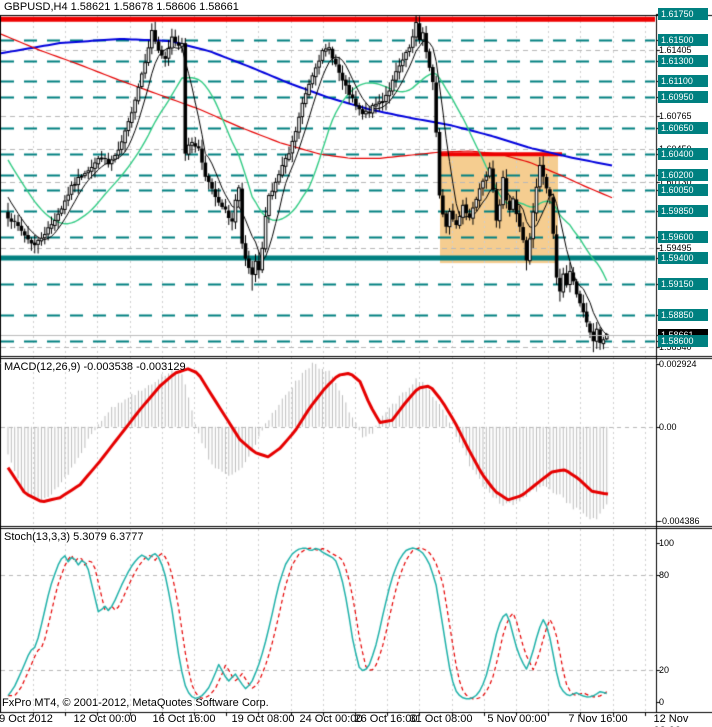 Image resolution: width=712 pixels, height=727 pixels. What do you see at coordinates (331, 719) in the screenshot?
I see `time-axis-label: 24 Oct 00:00` at bounding box center [331, 719].